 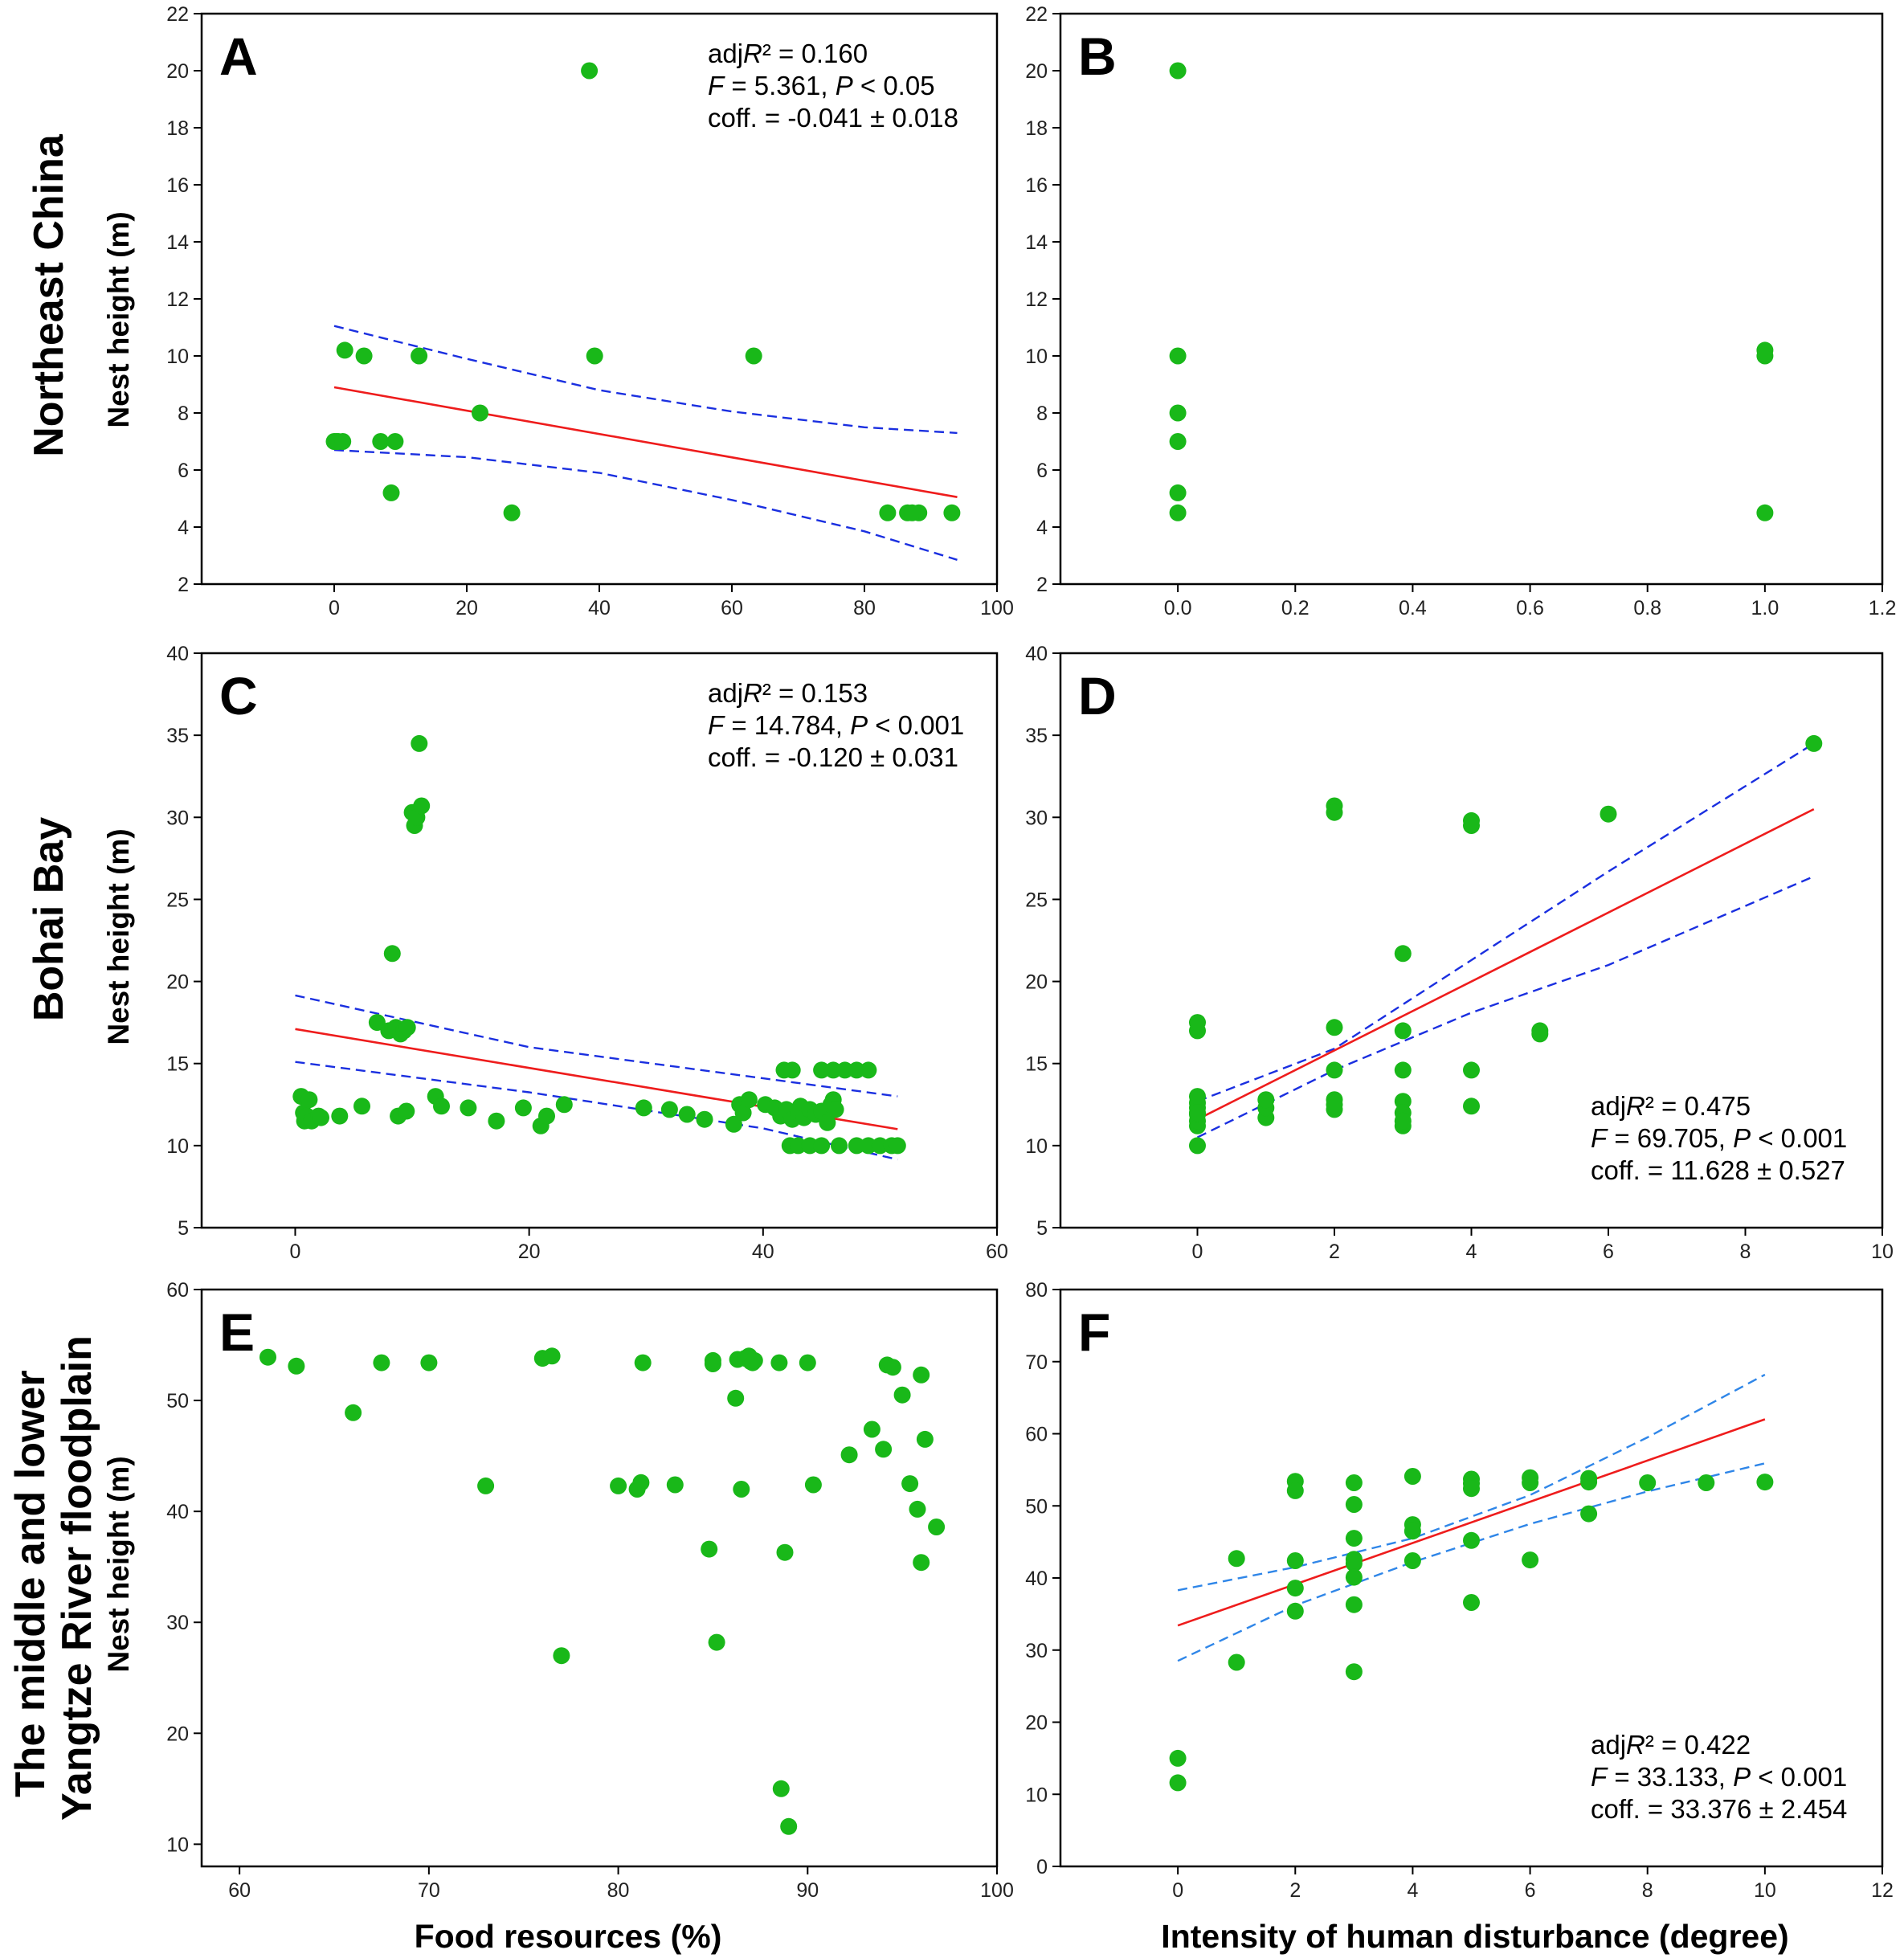 I want to click on stat-line: F = 5.361, P < 0.05, so click(x=822, y=85).